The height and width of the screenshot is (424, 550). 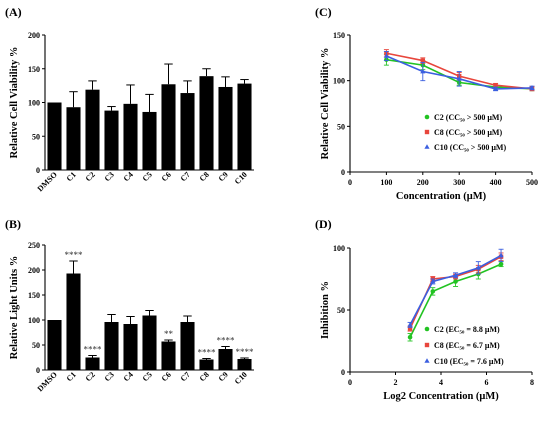 What do you see at coordinates (396, 382) in the screenshot?
I see `x-tick-label: 2` at bounding box center [396, 382].